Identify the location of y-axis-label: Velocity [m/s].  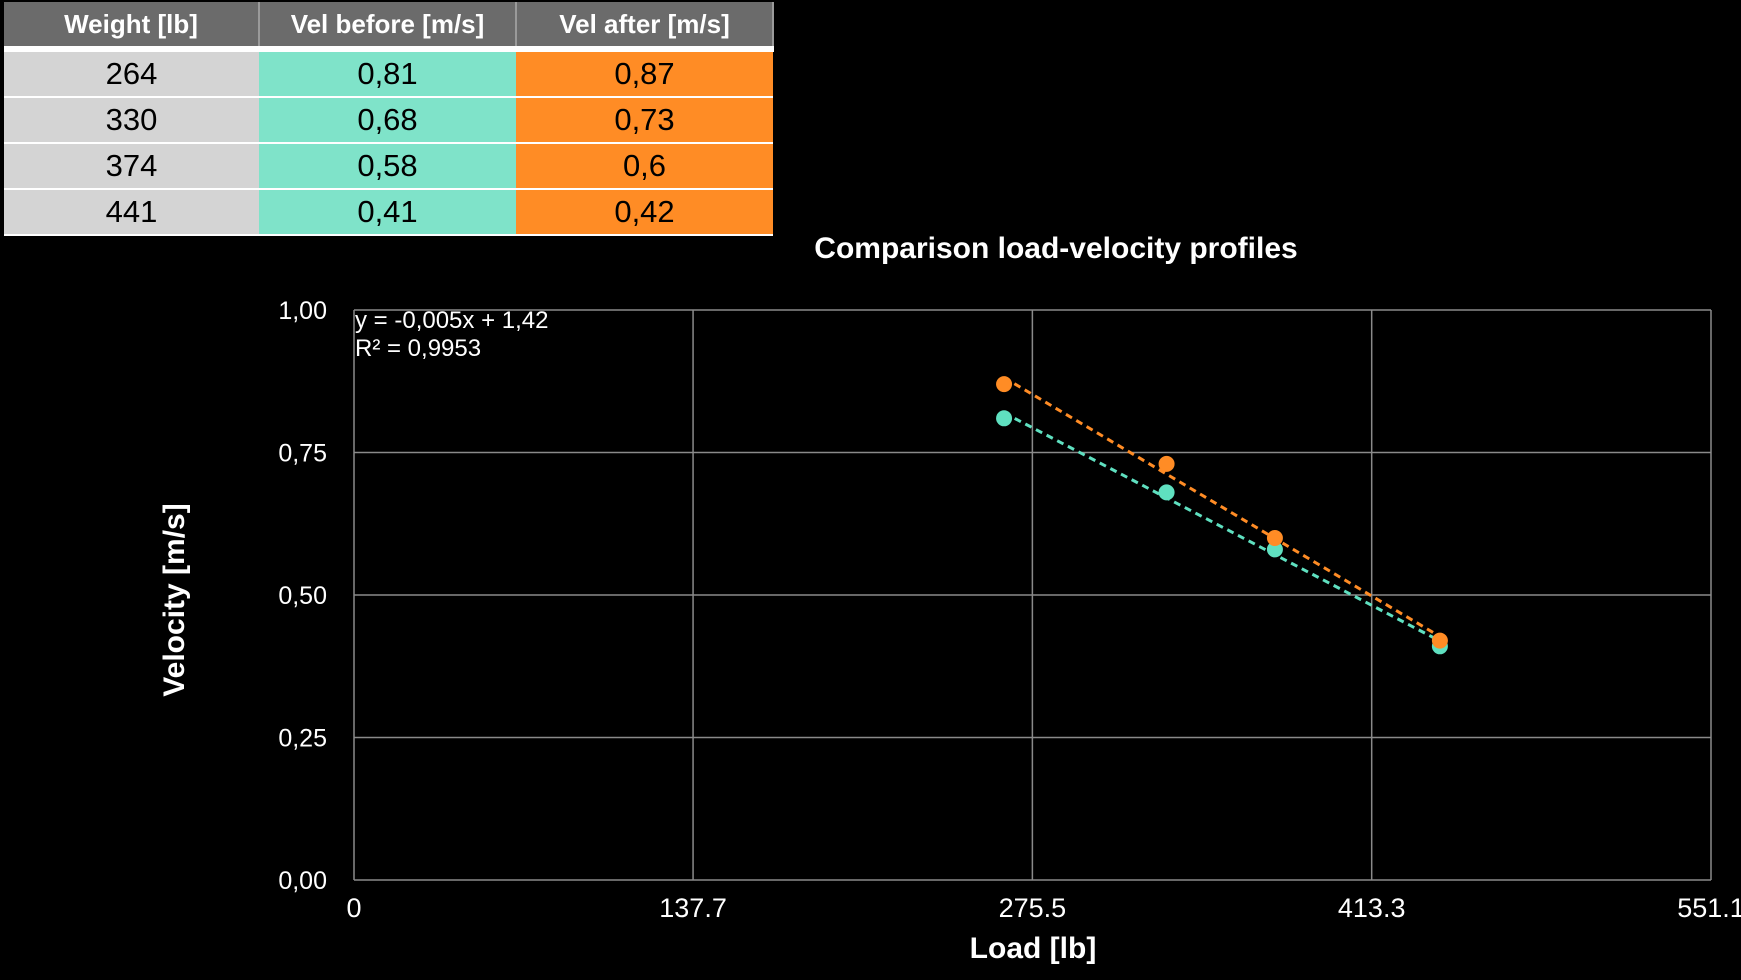
(174, 599).